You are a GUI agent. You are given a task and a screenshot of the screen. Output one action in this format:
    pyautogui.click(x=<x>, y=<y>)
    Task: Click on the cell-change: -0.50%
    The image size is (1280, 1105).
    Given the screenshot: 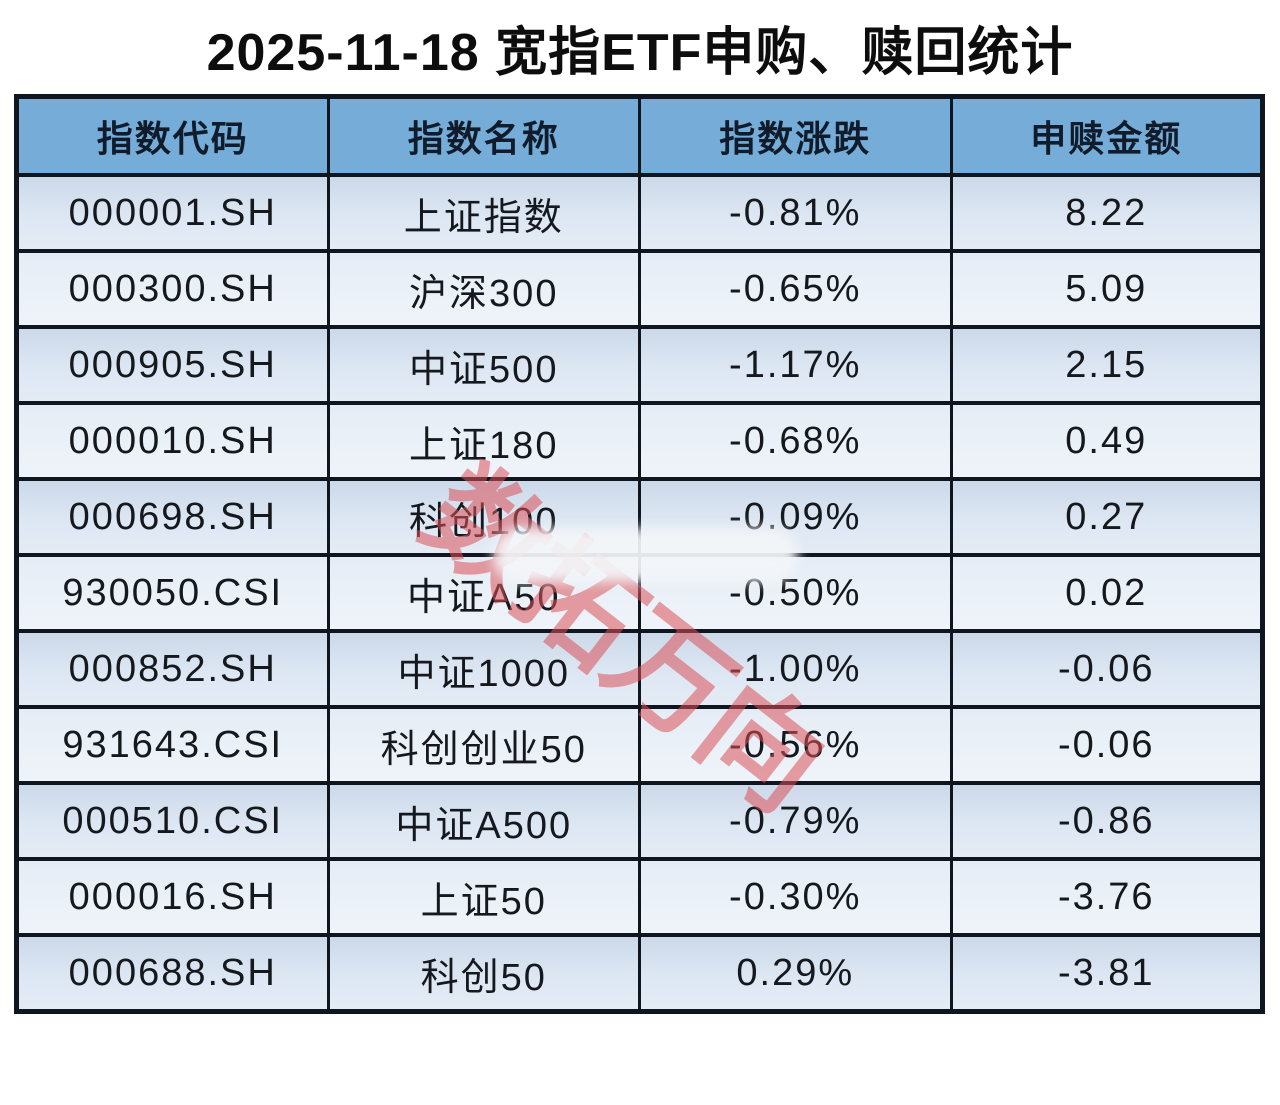 What is the action you would take?
    pyautogui.click(x=795, y=593)
    